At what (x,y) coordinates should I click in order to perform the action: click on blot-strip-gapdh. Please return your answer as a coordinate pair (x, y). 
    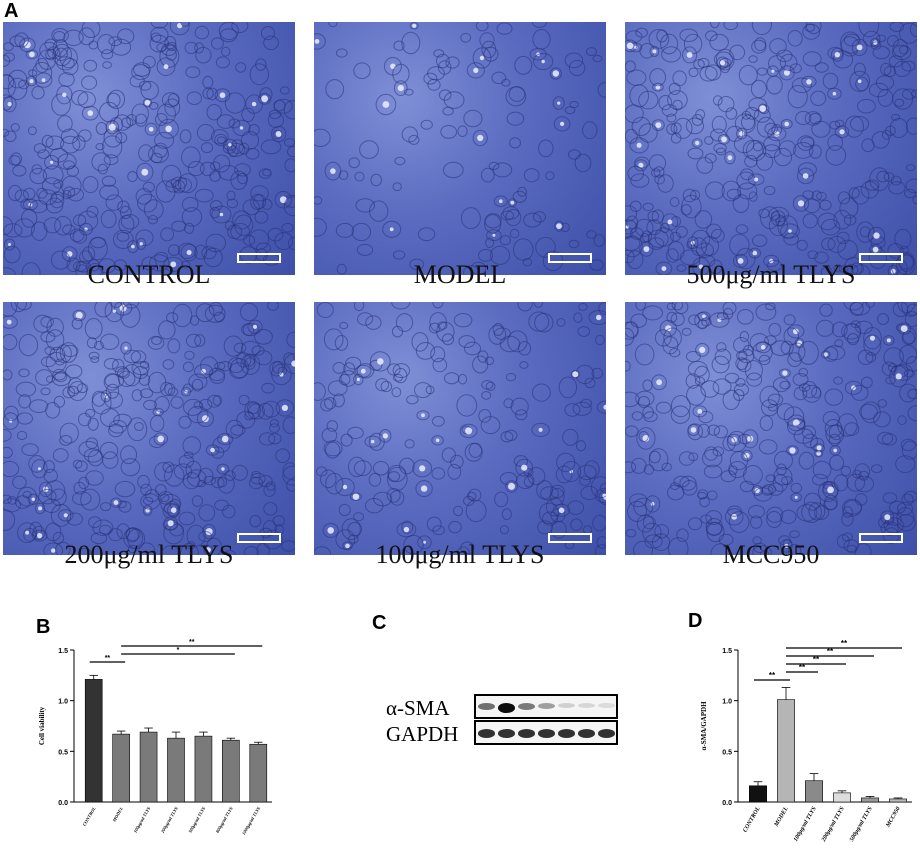
    Looking at the image, I should click on (546, 732).